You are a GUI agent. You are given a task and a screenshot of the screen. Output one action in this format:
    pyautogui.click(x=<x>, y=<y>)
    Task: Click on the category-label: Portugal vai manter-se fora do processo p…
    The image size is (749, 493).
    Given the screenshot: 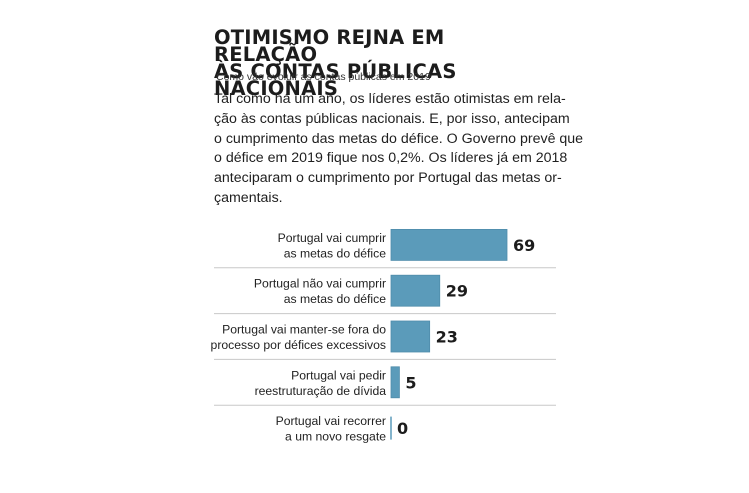 What is the action you would take?
    pyautogui.click(x=299, y=338)
    